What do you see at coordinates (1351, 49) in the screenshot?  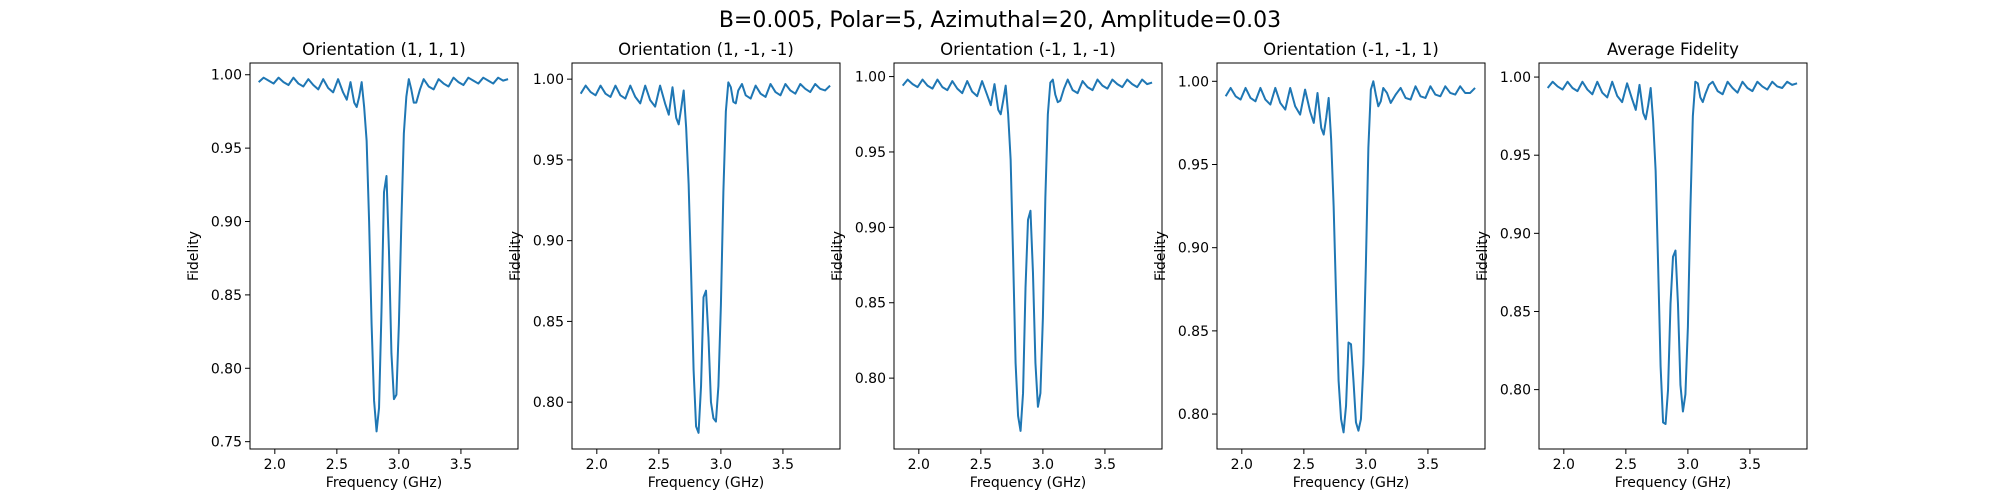 I see `panel-title: Orientation (-1, -1, 1)` at bounding box center [1351, 49].